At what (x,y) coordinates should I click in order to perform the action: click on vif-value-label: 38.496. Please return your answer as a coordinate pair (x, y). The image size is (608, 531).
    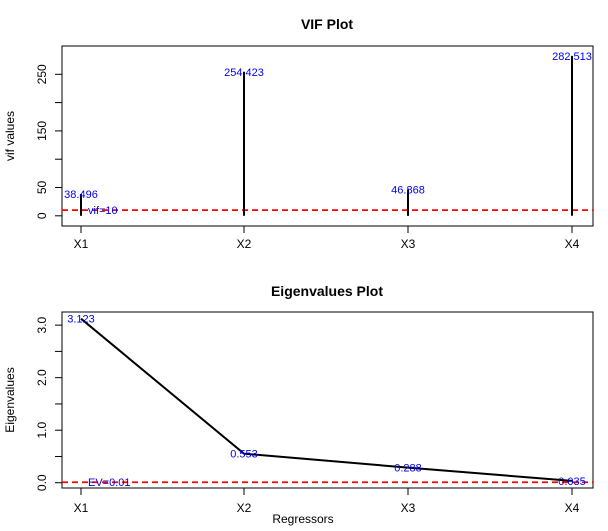
    Looking at the image, I should click on (81, 195).